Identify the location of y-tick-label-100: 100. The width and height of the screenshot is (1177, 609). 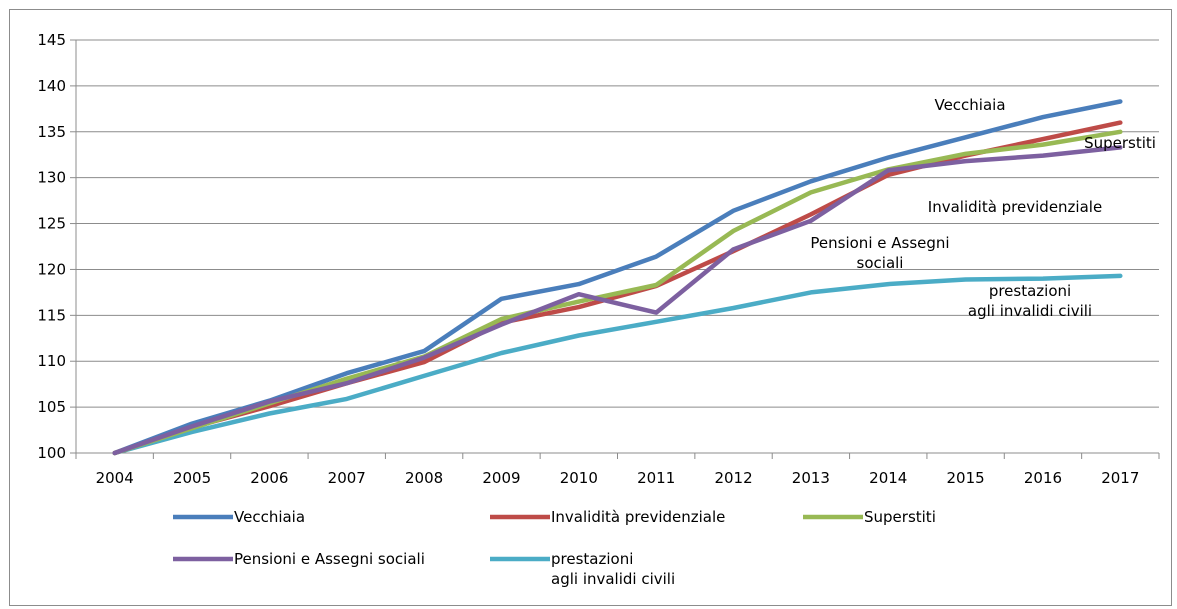
(51, 453).